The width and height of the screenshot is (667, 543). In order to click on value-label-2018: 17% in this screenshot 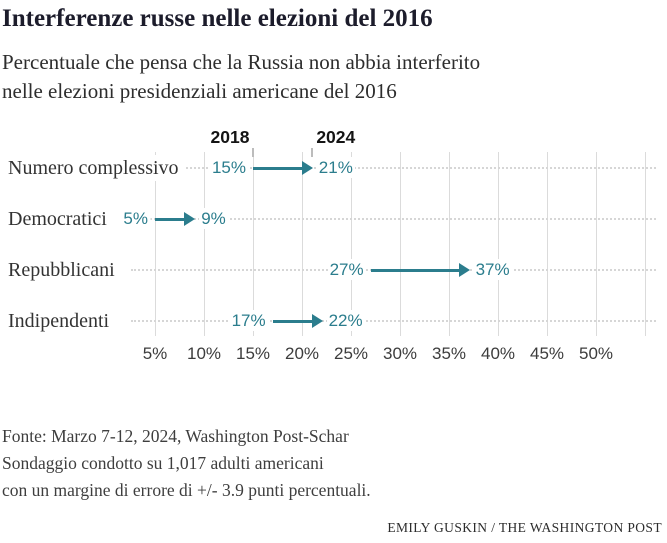, I will do `click(248, 320)`.